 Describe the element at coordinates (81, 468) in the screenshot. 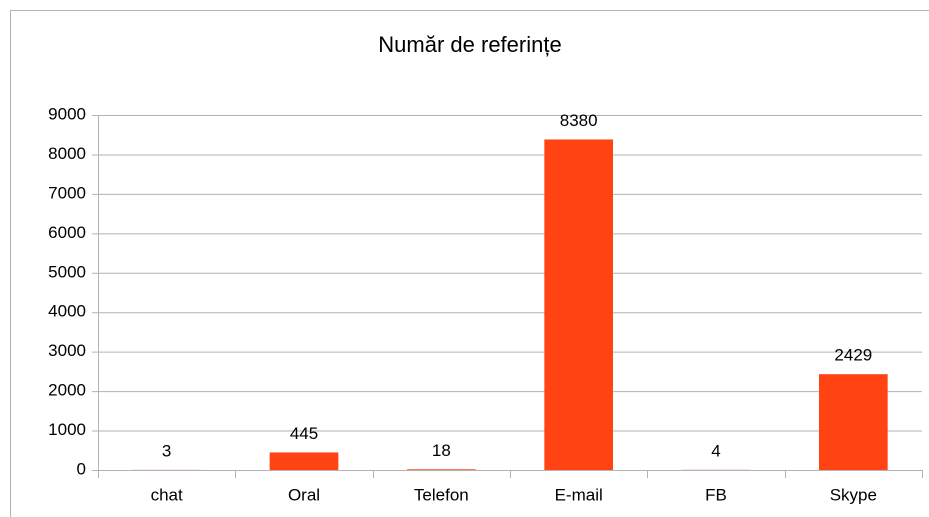

I see `y-tick-label: 0` at that location.